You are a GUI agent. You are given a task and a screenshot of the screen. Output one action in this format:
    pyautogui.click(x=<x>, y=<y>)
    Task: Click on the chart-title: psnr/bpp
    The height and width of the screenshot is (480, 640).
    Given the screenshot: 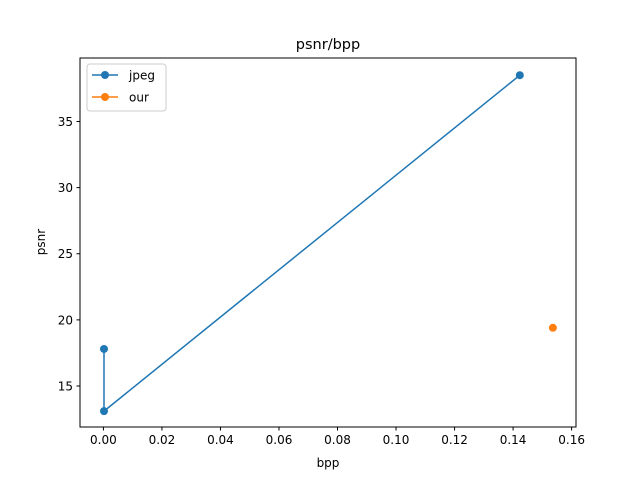 What is the action you would take?
    pyautogui.click(x=328, y=45)
    